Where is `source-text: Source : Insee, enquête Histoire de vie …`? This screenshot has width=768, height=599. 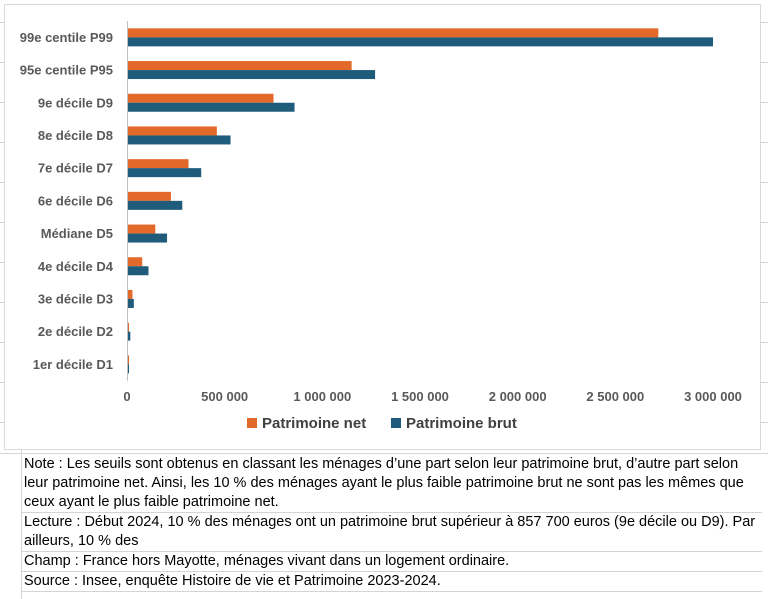 source-text: Source : Insee, enquête Histoire de vie … is located at coordinates (392, 582).